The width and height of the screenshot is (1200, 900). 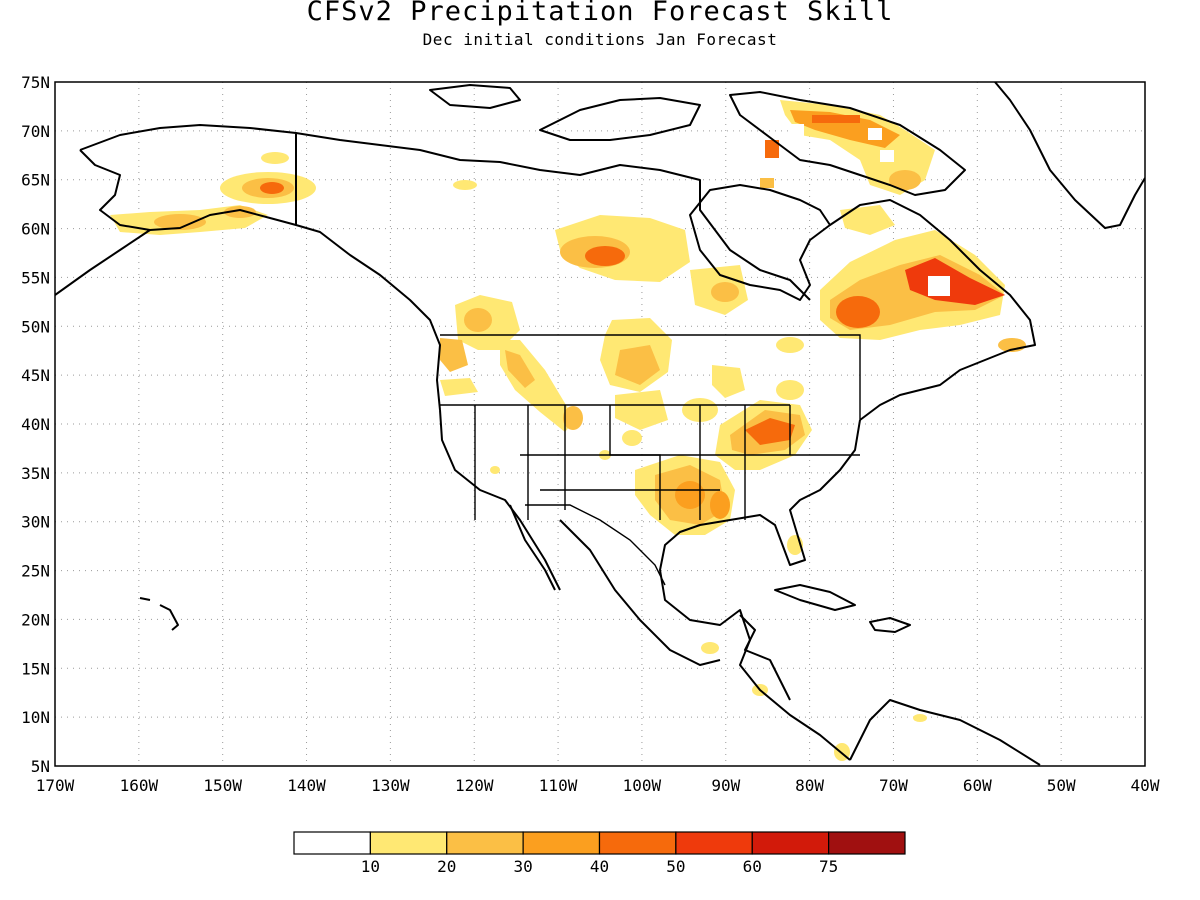 I want to click on coast-south-america, so click(x=945, y=732).